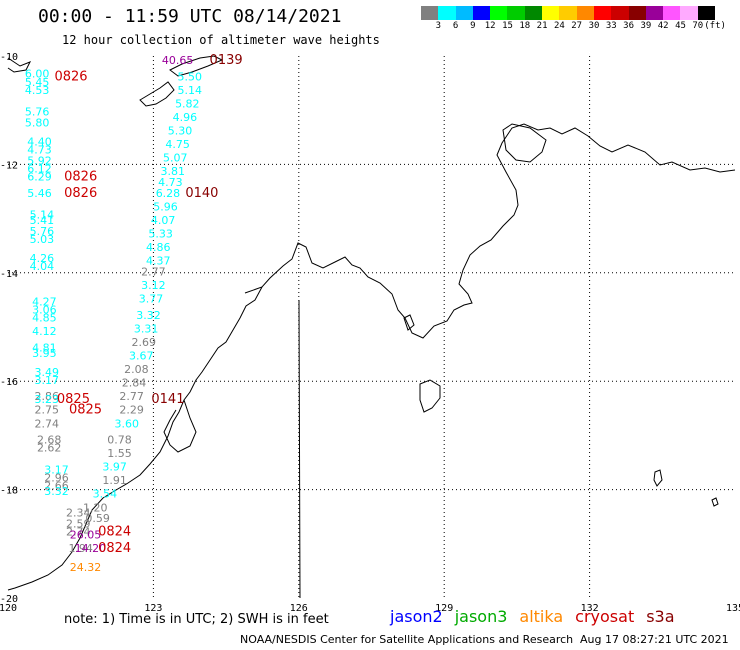  What do you see at coordinates (141, 356) in the screenshot?
I see `wave-height-label: 3.67` at bounding box center [141, 356].